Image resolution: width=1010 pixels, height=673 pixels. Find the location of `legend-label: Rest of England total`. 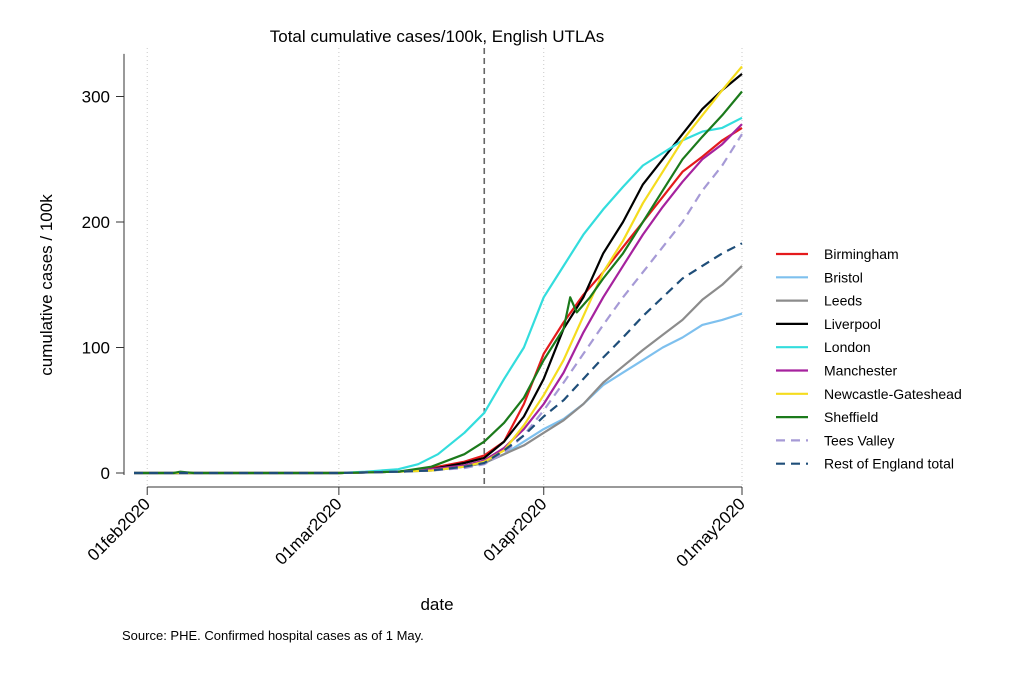

legend-label: Rest of England total is located at coordinates (889, 464).